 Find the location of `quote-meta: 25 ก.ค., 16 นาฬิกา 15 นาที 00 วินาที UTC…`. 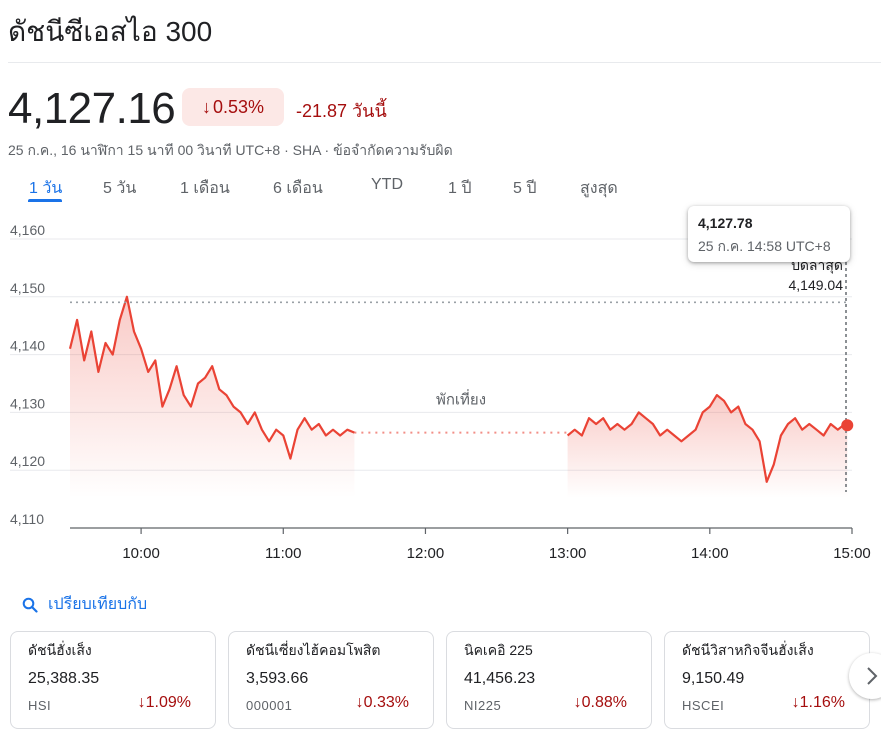

quote-meta: 25 ก.ค., 16 นาฬิกา 15 นาที 00 วินาที UTC… is located at coordinates (230, 150).